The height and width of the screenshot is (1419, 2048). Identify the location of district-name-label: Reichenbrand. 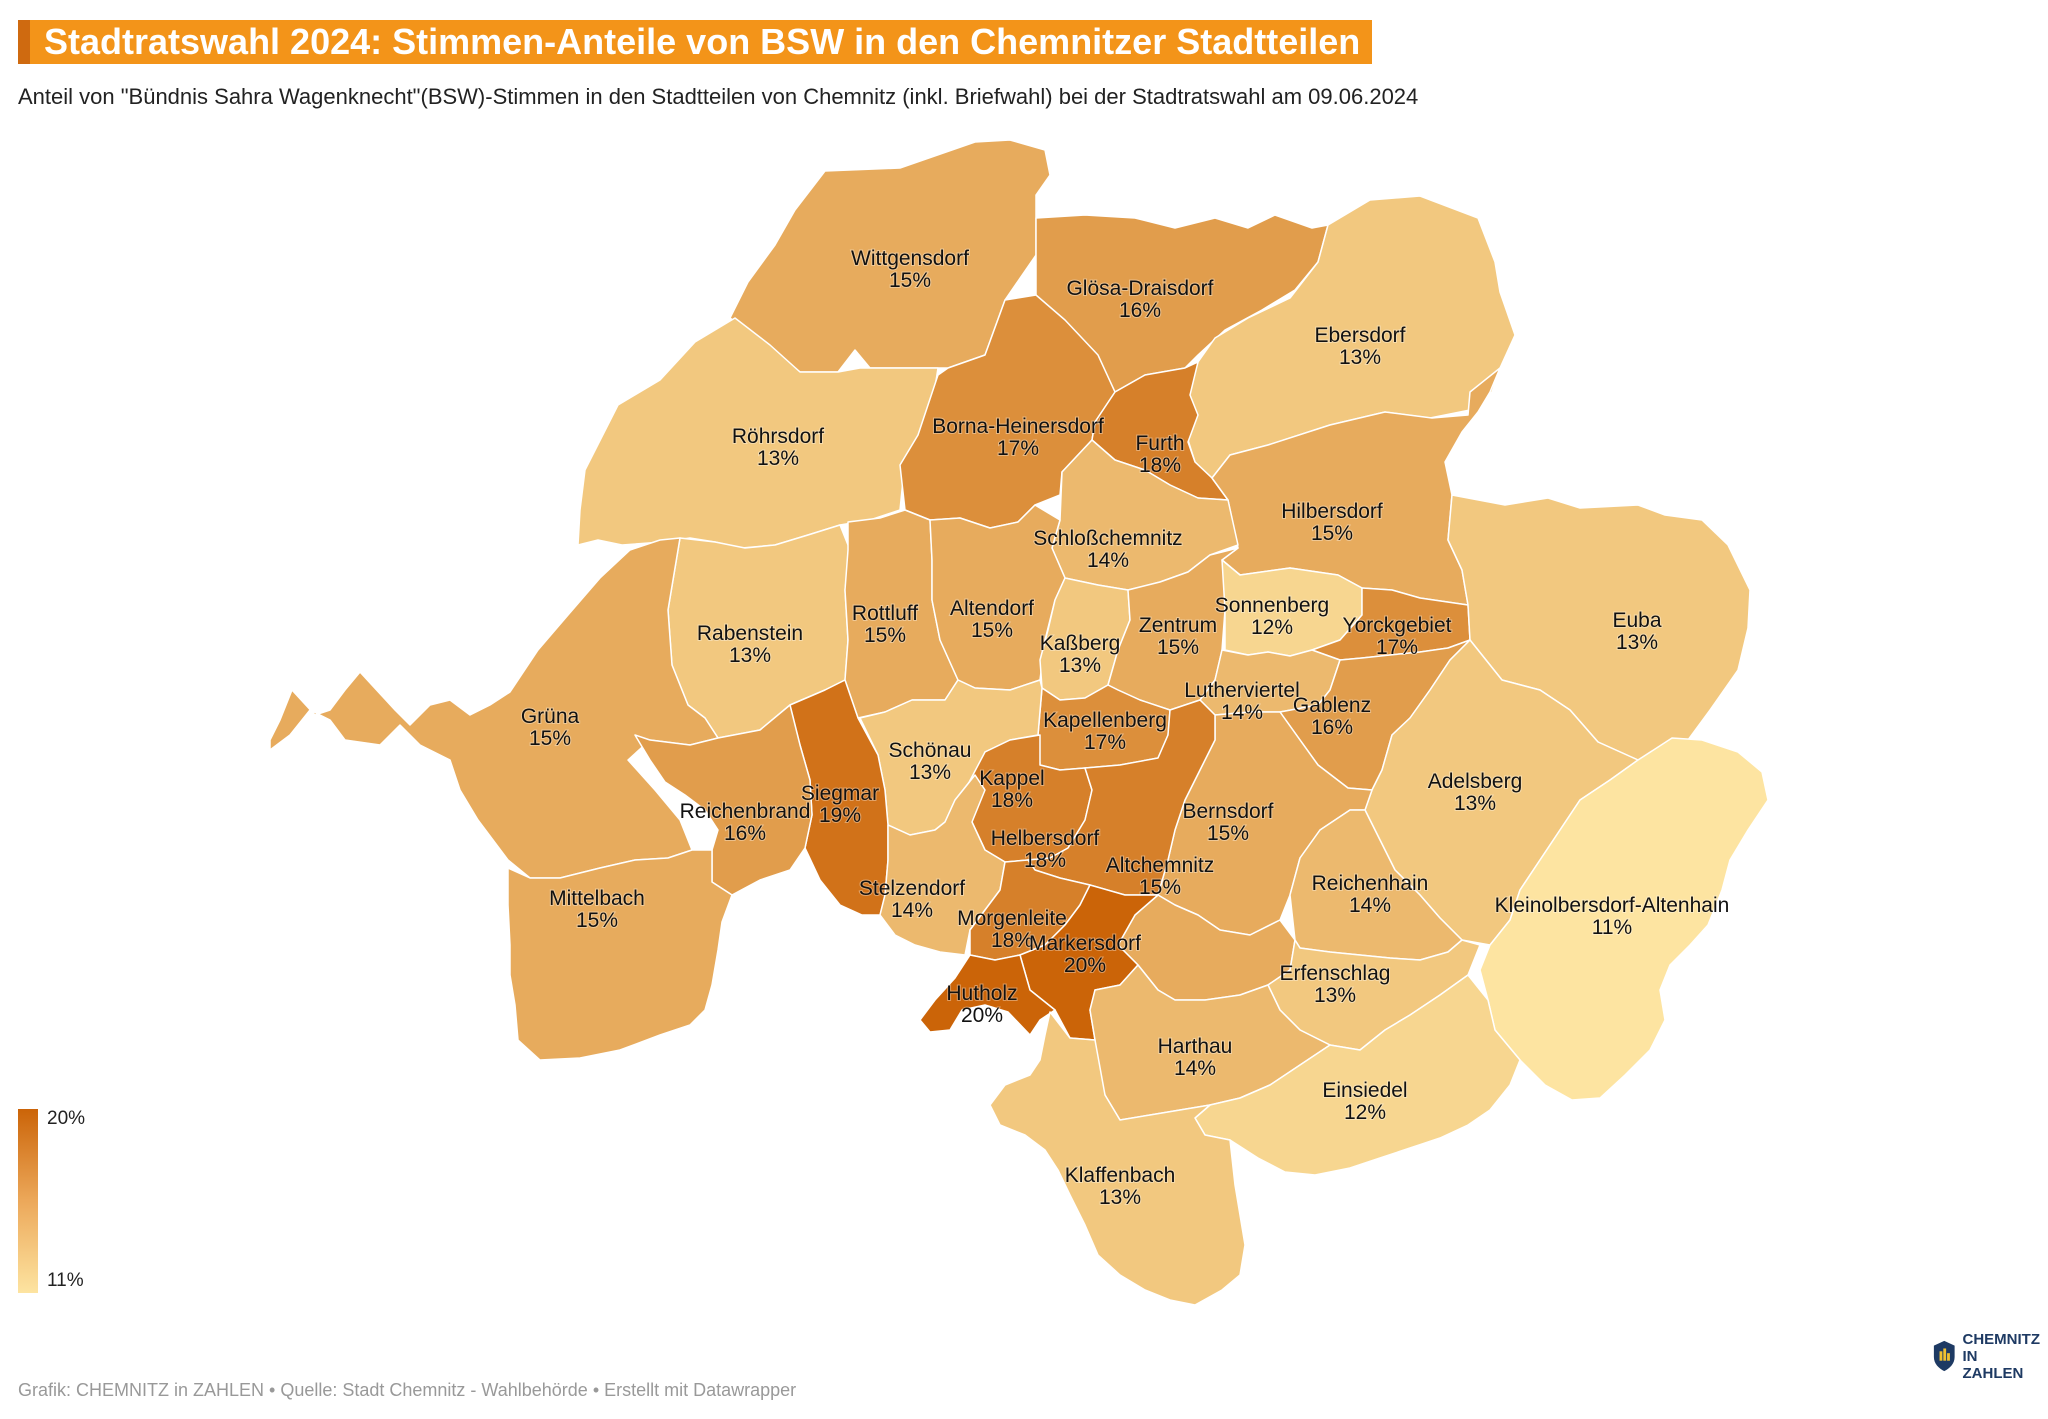
(745, 811).